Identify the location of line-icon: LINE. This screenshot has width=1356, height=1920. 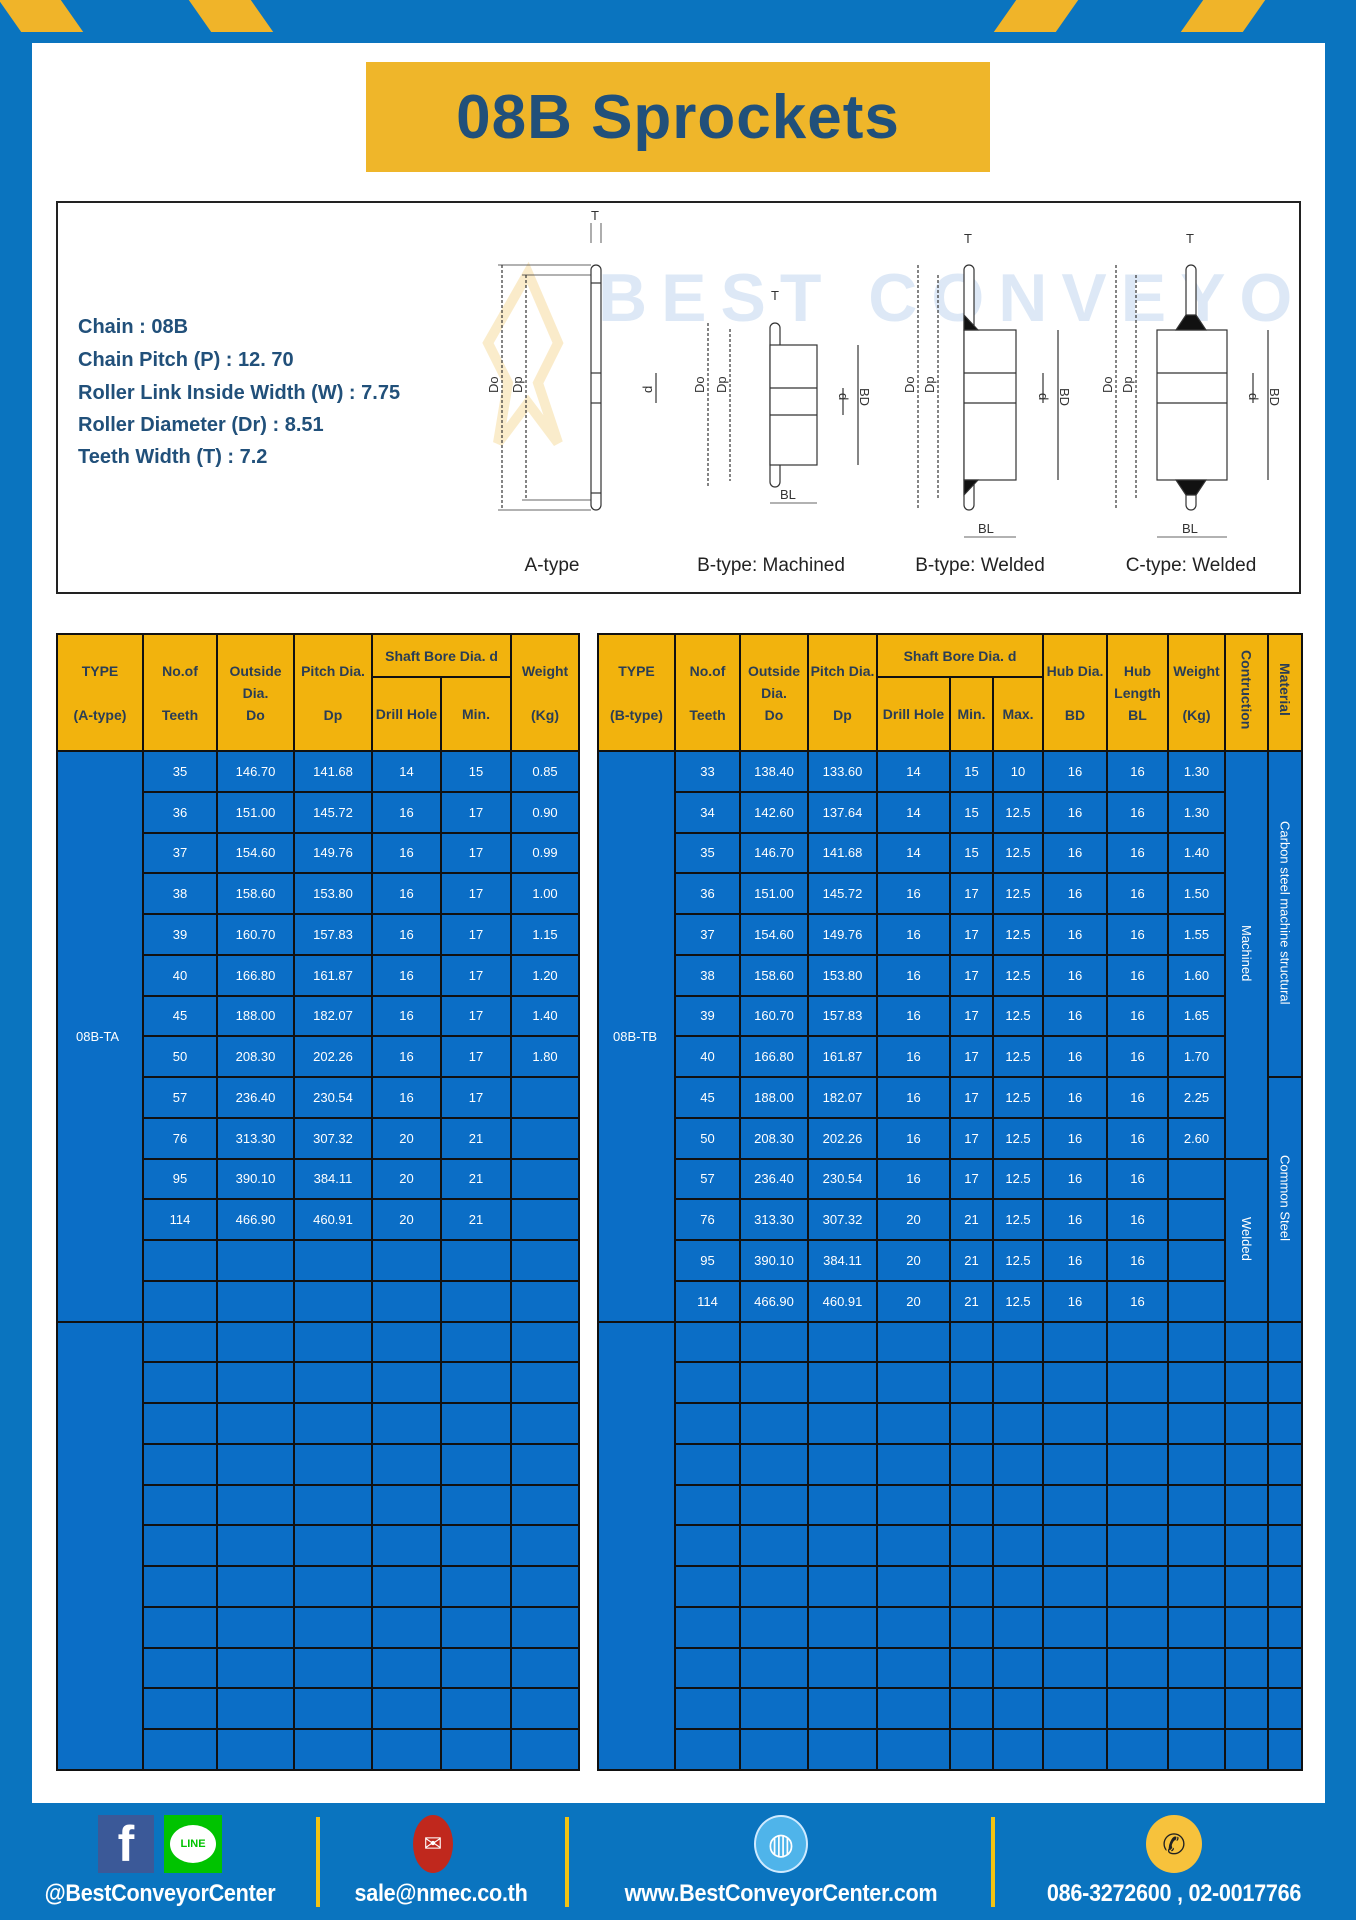
(193, 1844).